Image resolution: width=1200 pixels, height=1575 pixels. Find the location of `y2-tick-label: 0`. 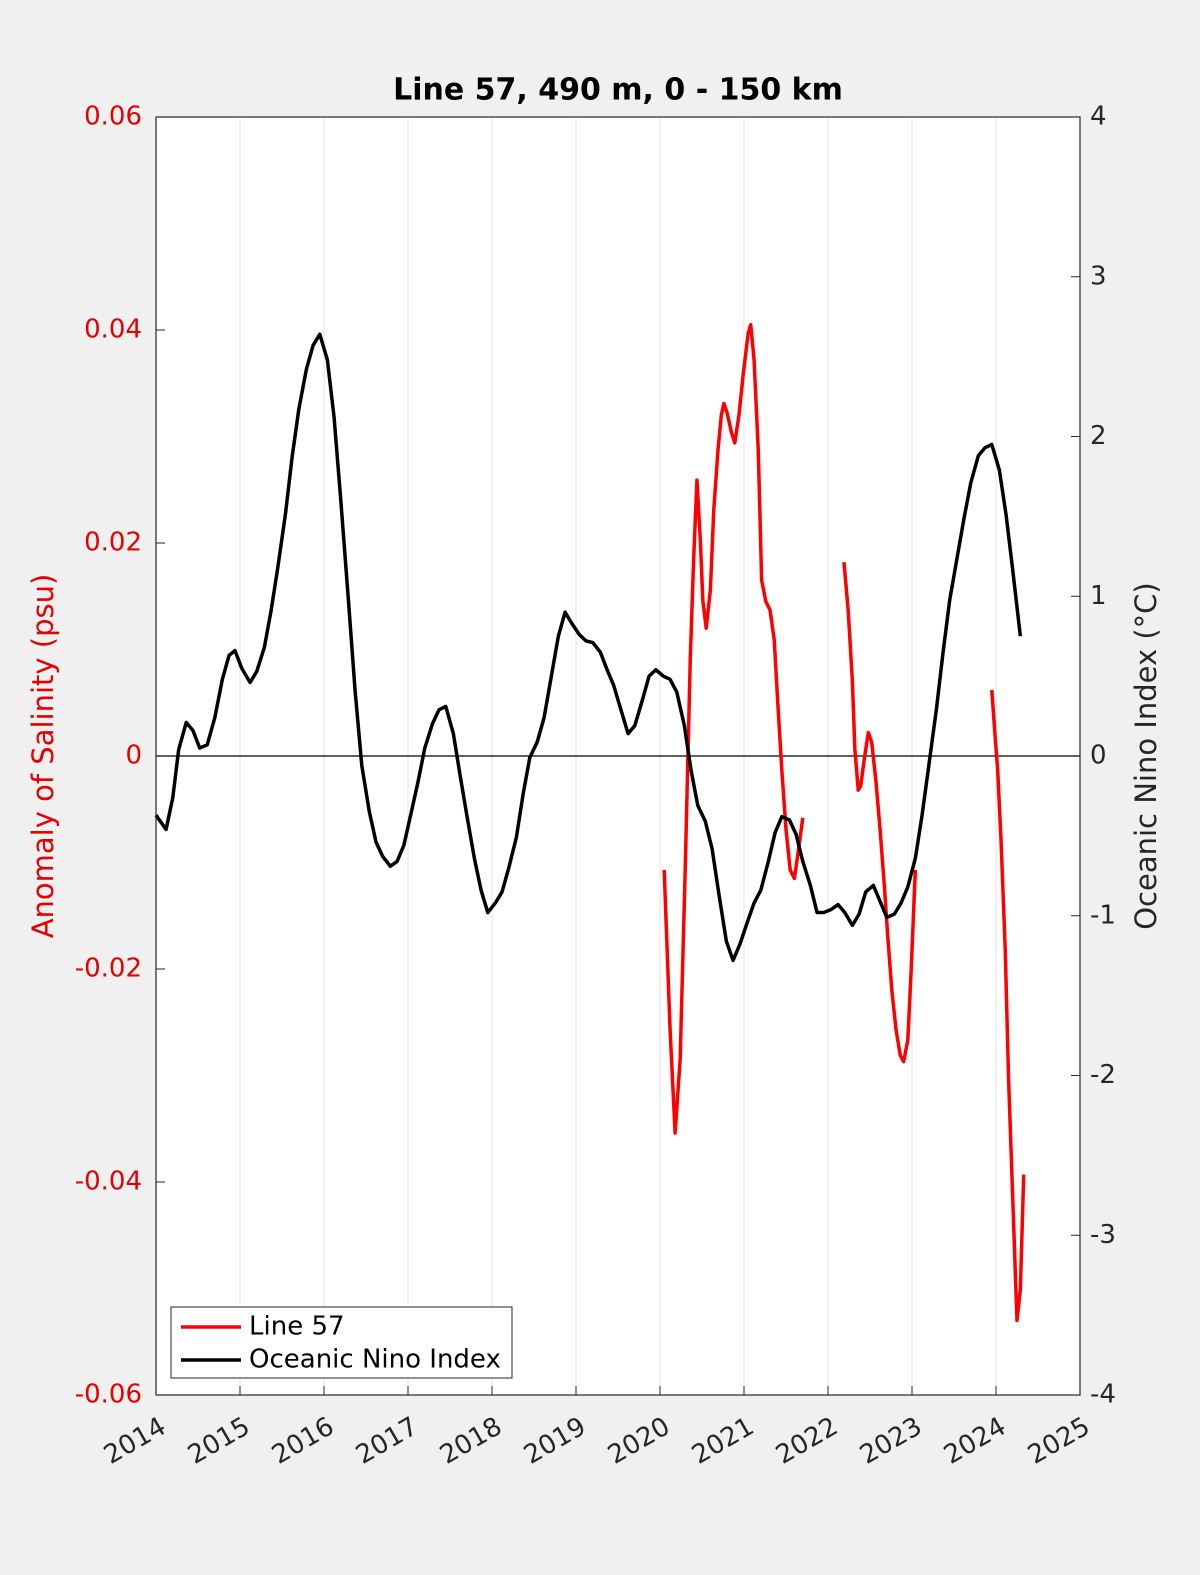

y2-tick-label: 0 is located at coordinates (1098, 756).